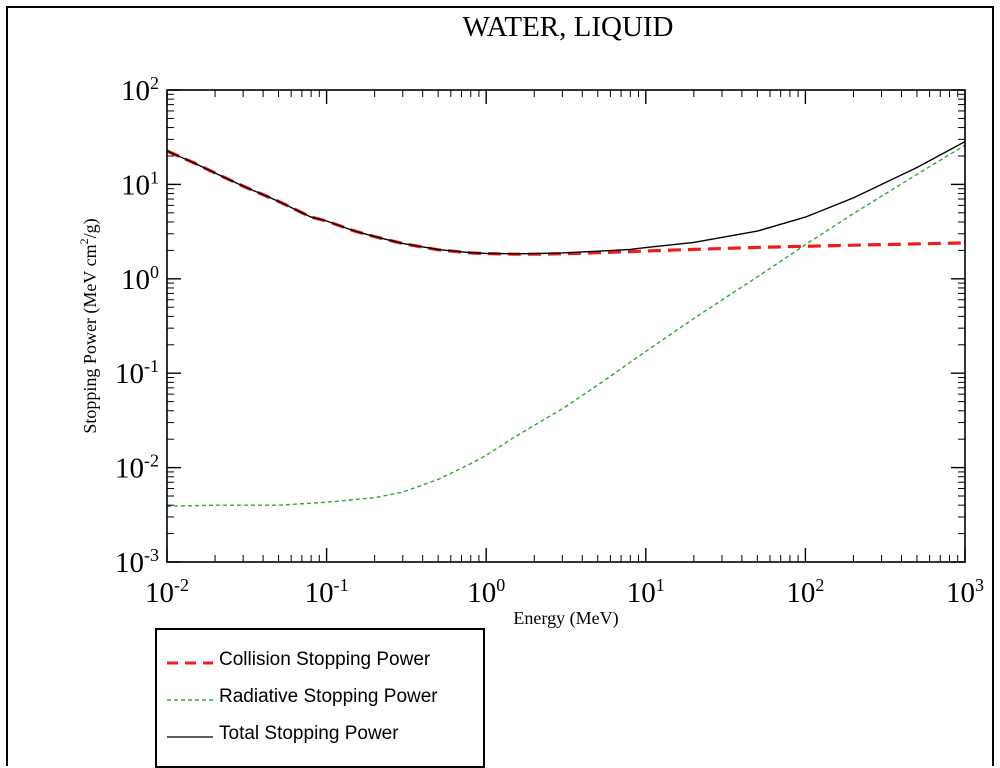 The width and height of the screenshot is (1000, 768). What do you see at coordinates (328, 696) in the screenshot?
I see `legend-label-radiative: Radiative Stopping Power` at bounding box center [328, 696].